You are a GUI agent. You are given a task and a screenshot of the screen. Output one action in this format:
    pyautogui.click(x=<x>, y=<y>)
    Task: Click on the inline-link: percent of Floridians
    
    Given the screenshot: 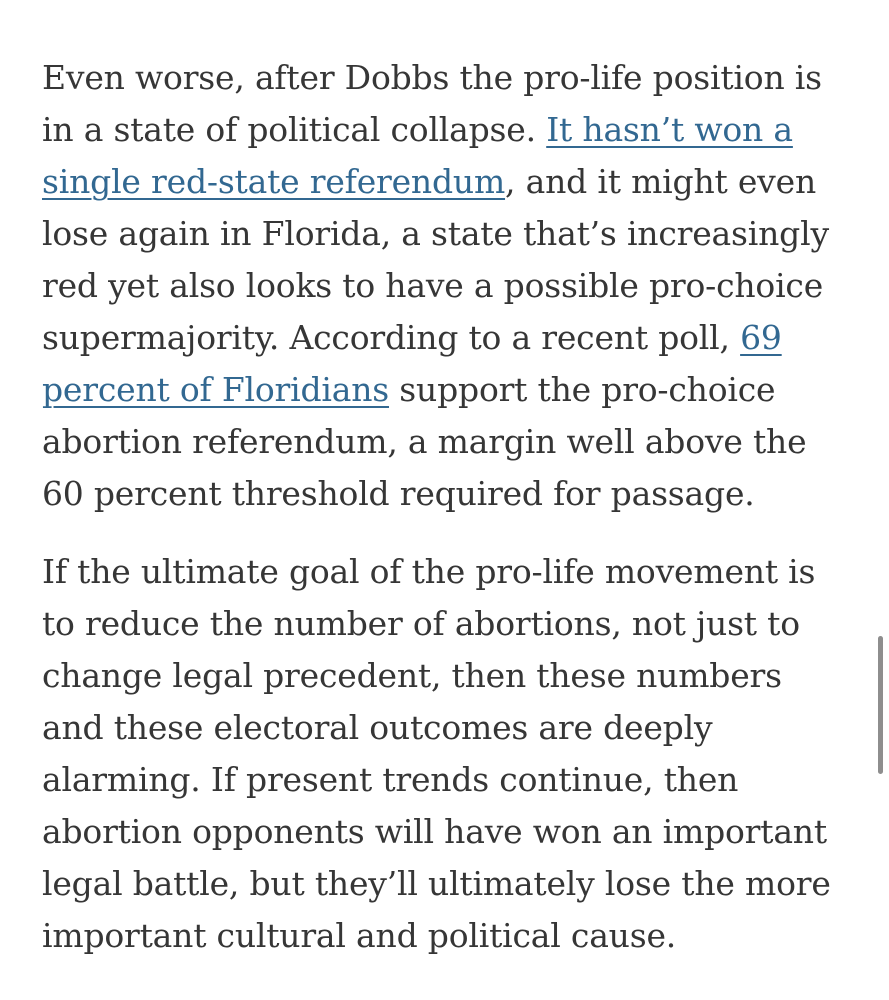 What is the action you would take?
    pyautogui.click(x=216, y=389)
    